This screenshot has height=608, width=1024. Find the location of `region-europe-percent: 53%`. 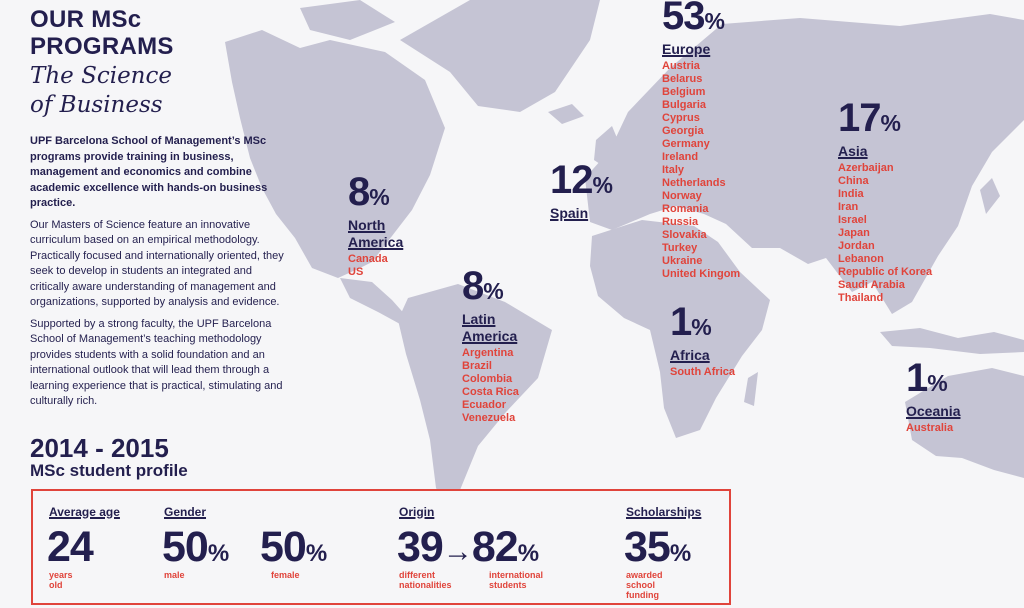

region-europe-percent: 53% is located at coordinates (701, 20).